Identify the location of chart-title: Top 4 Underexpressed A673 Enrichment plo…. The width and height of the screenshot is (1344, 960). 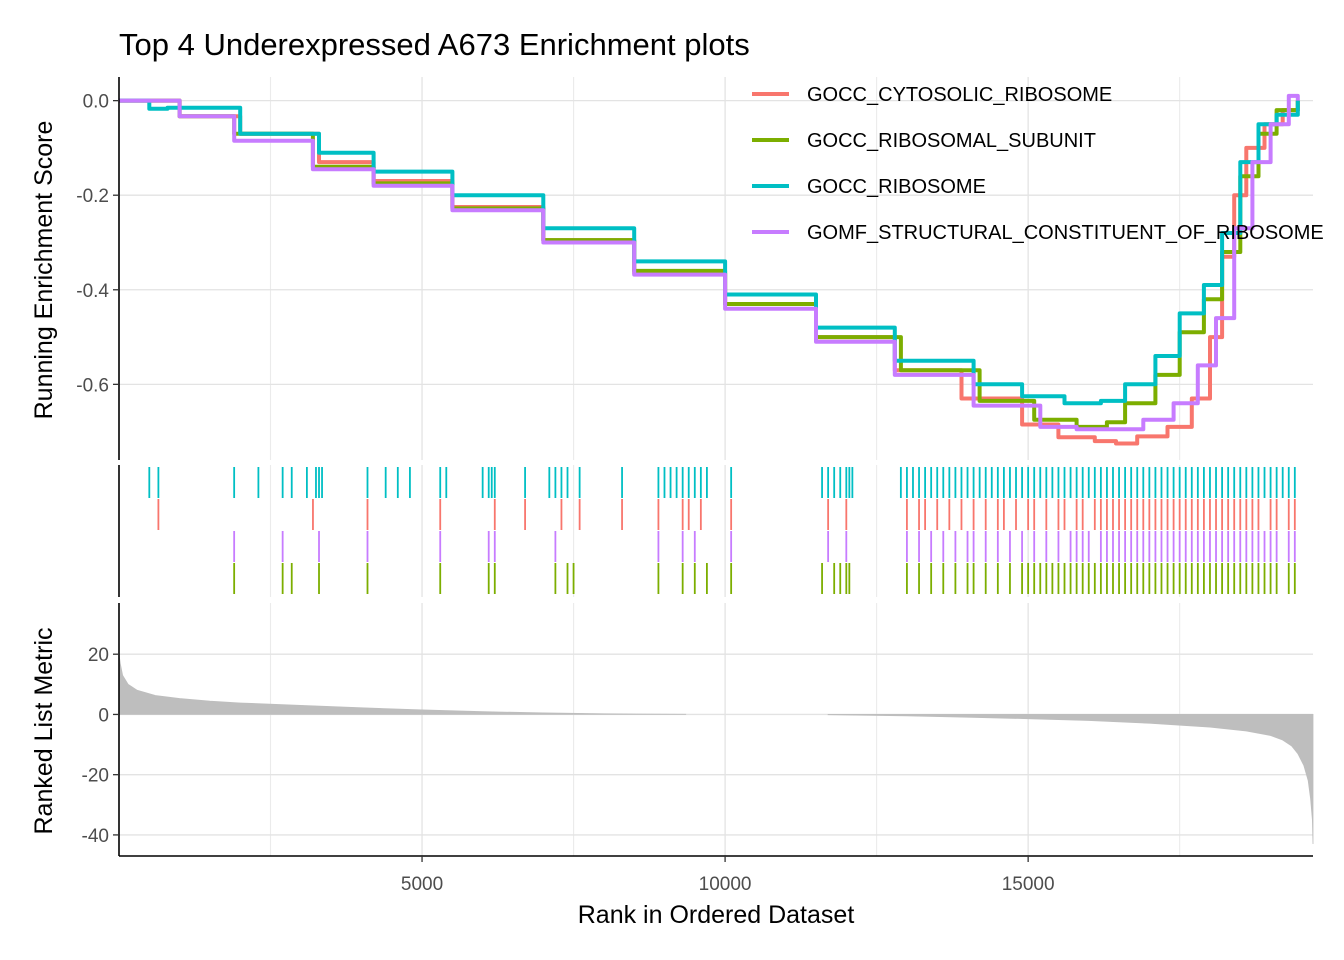
(434, 44).